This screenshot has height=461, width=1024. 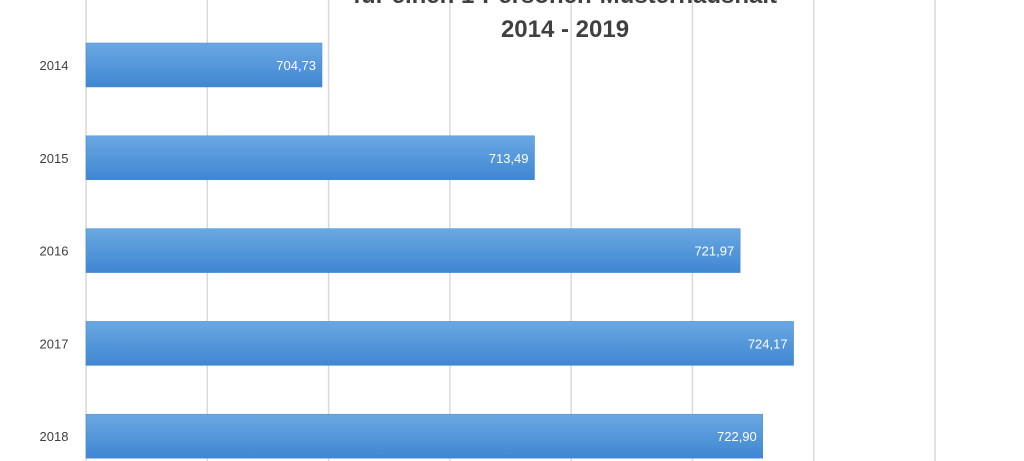 What do you see at coordinates (296, 65) in the screenshot?
I see `data-label: 704,73` at bounding box center [296, 65].